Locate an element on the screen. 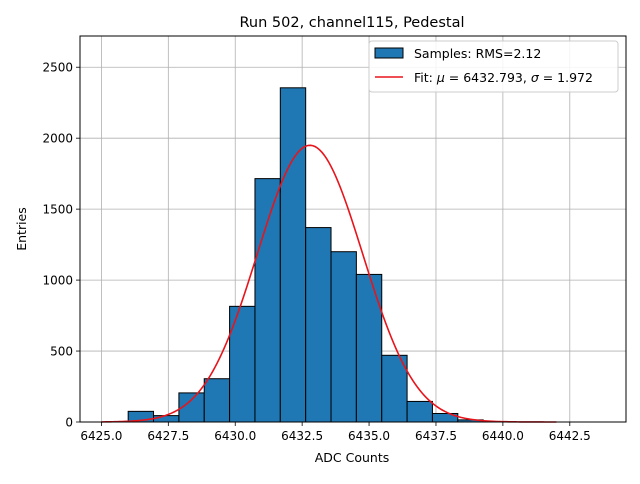 The image size is (640, 484). y-tick-label: 1000 is located at coordinates (57, 281).